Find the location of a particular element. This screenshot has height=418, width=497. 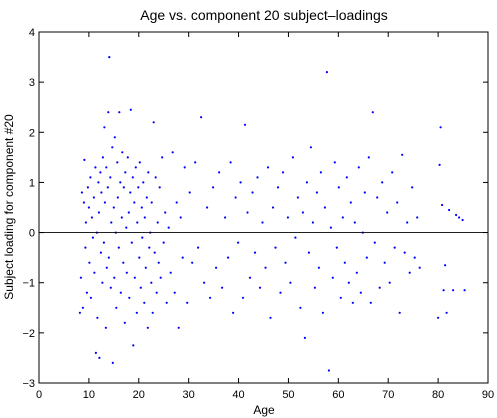

x-tick-label: 70 is located at coordinates (388, 395).